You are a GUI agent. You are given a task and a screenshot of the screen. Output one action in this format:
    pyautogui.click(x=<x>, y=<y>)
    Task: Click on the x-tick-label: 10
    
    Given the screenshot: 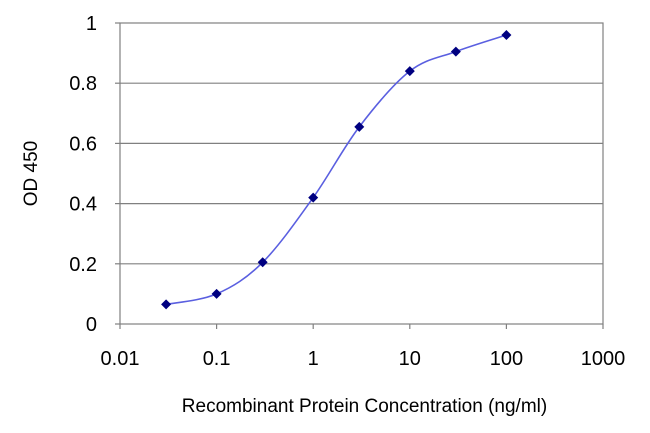 What is the action you would take?
    pyautogui.click(x=410, y=359)
    